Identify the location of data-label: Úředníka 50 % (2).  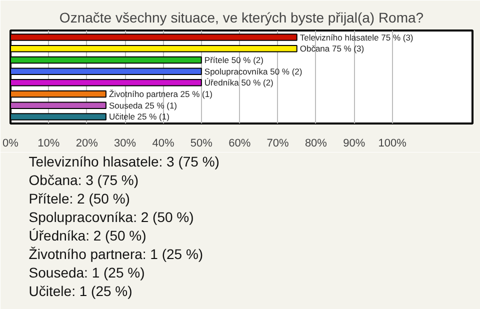
(239, 83).